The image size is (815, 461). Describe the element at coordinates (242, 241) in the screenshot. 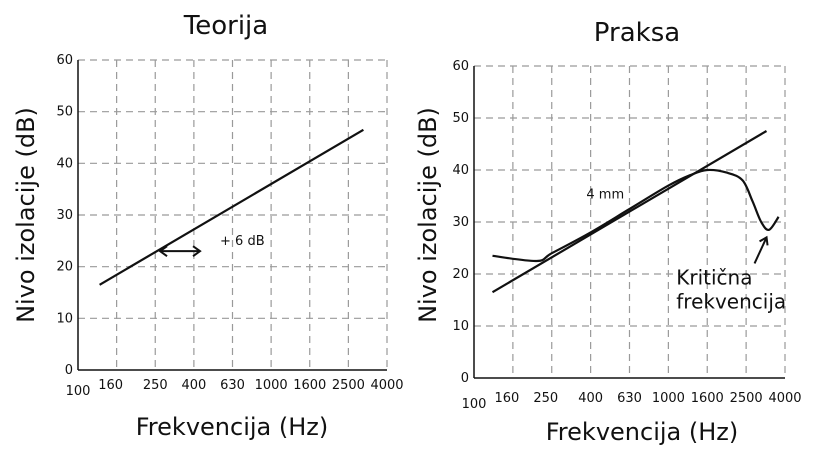

I see `annotation-label: + 6 dB` at that location.